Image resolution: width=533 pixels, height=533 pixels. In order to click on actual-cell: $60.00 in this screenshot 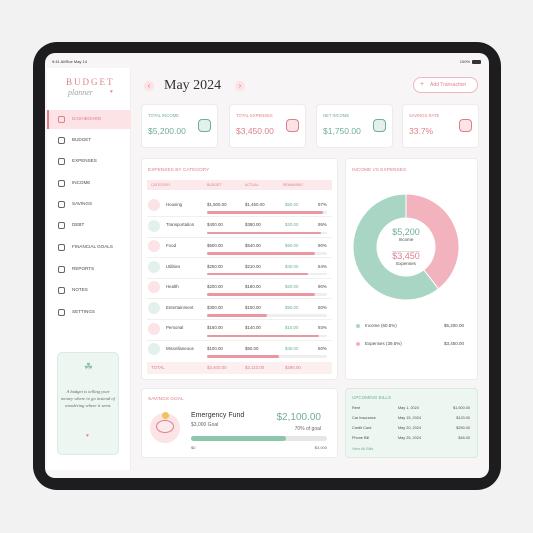, I will do `click(252, 348)`.